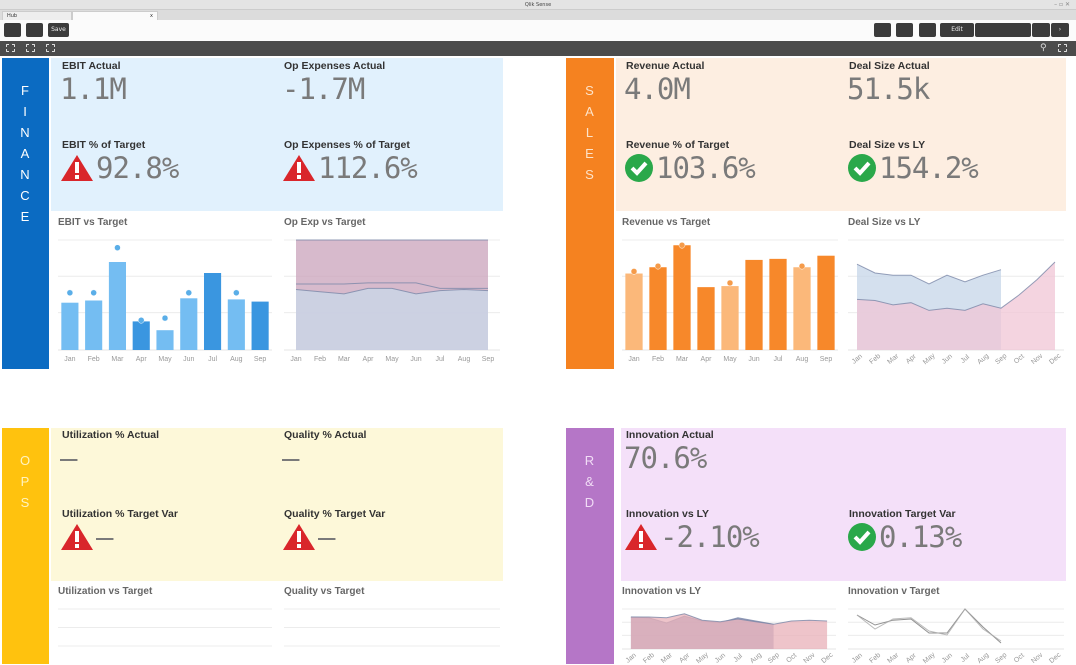 The width and height of the screenshot is (1076, 665). What do you see at coordinates (957, 30) in the screenshot?
I see `edit-button: Edit` at bounding box center [957, 30].